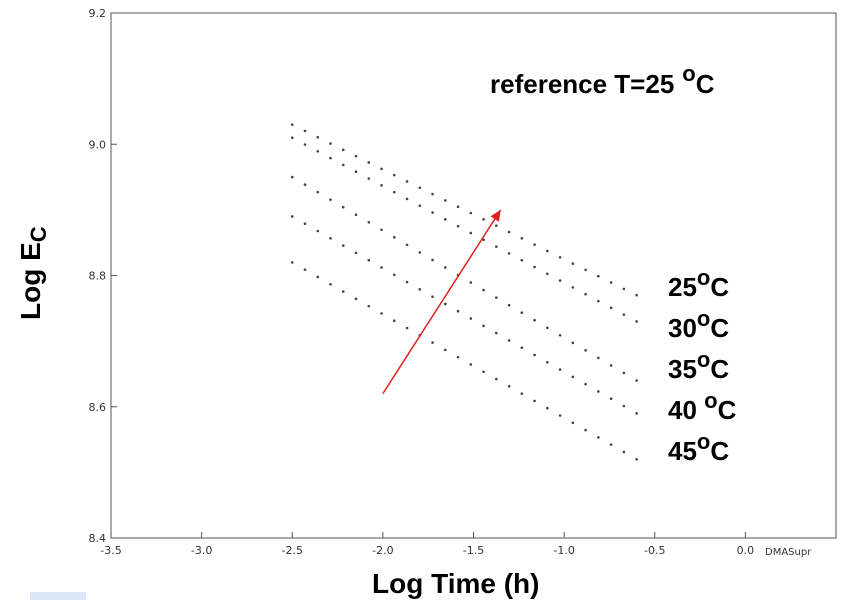  I want to click on x-axis-title: Log Time (h), so click(455, 583).